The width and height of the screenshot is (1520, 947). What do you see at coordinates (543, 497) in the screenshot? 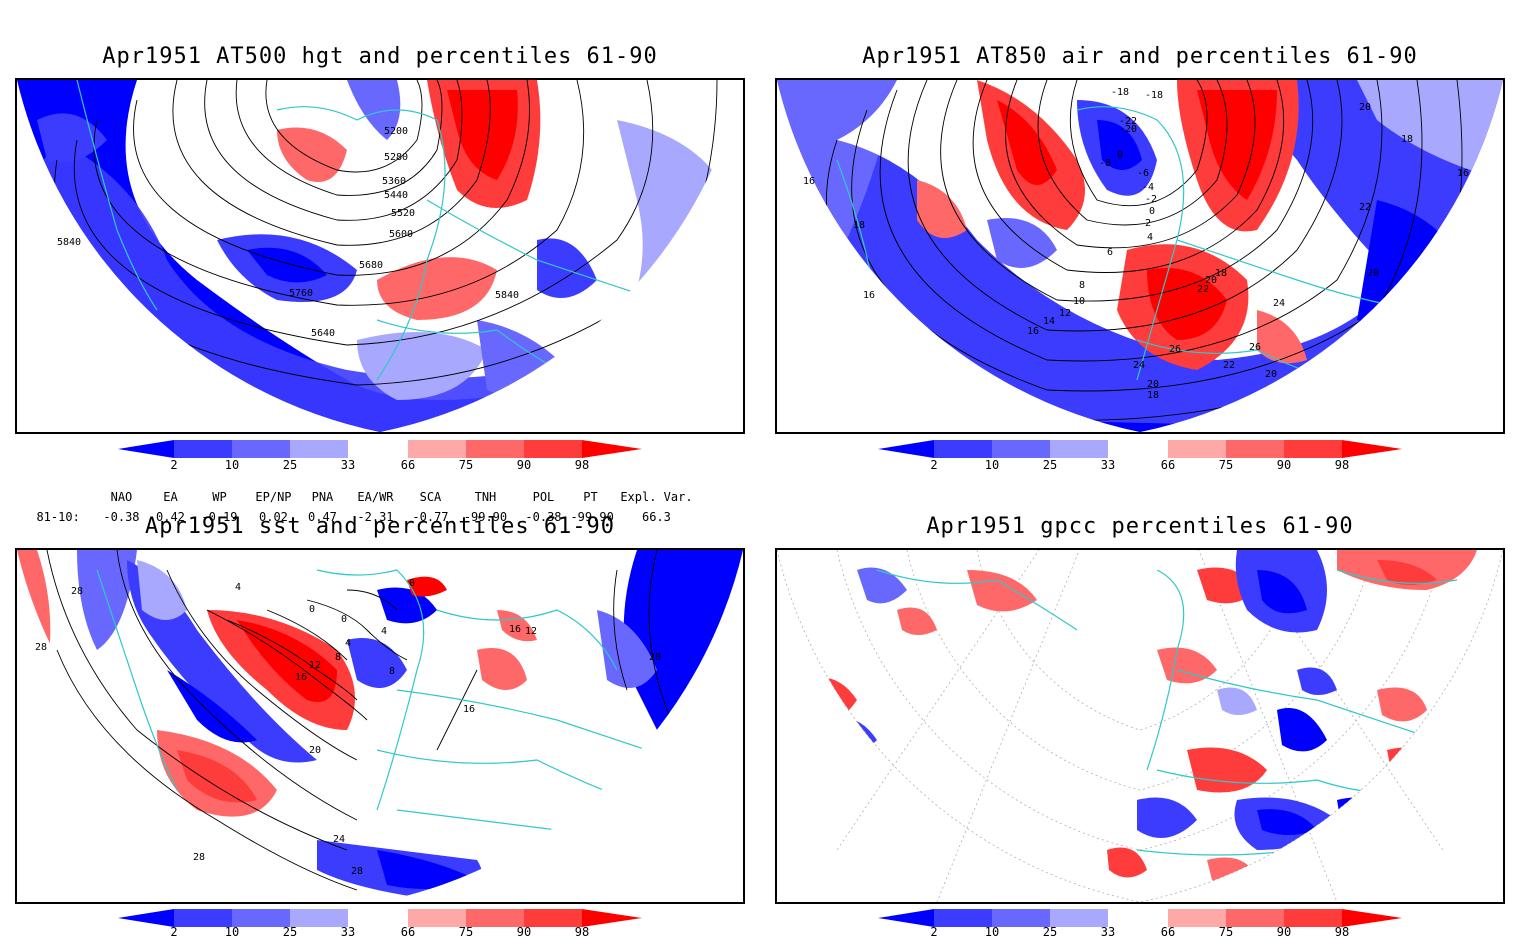
I see `index-header: POL` at bounding box center [543, 497].